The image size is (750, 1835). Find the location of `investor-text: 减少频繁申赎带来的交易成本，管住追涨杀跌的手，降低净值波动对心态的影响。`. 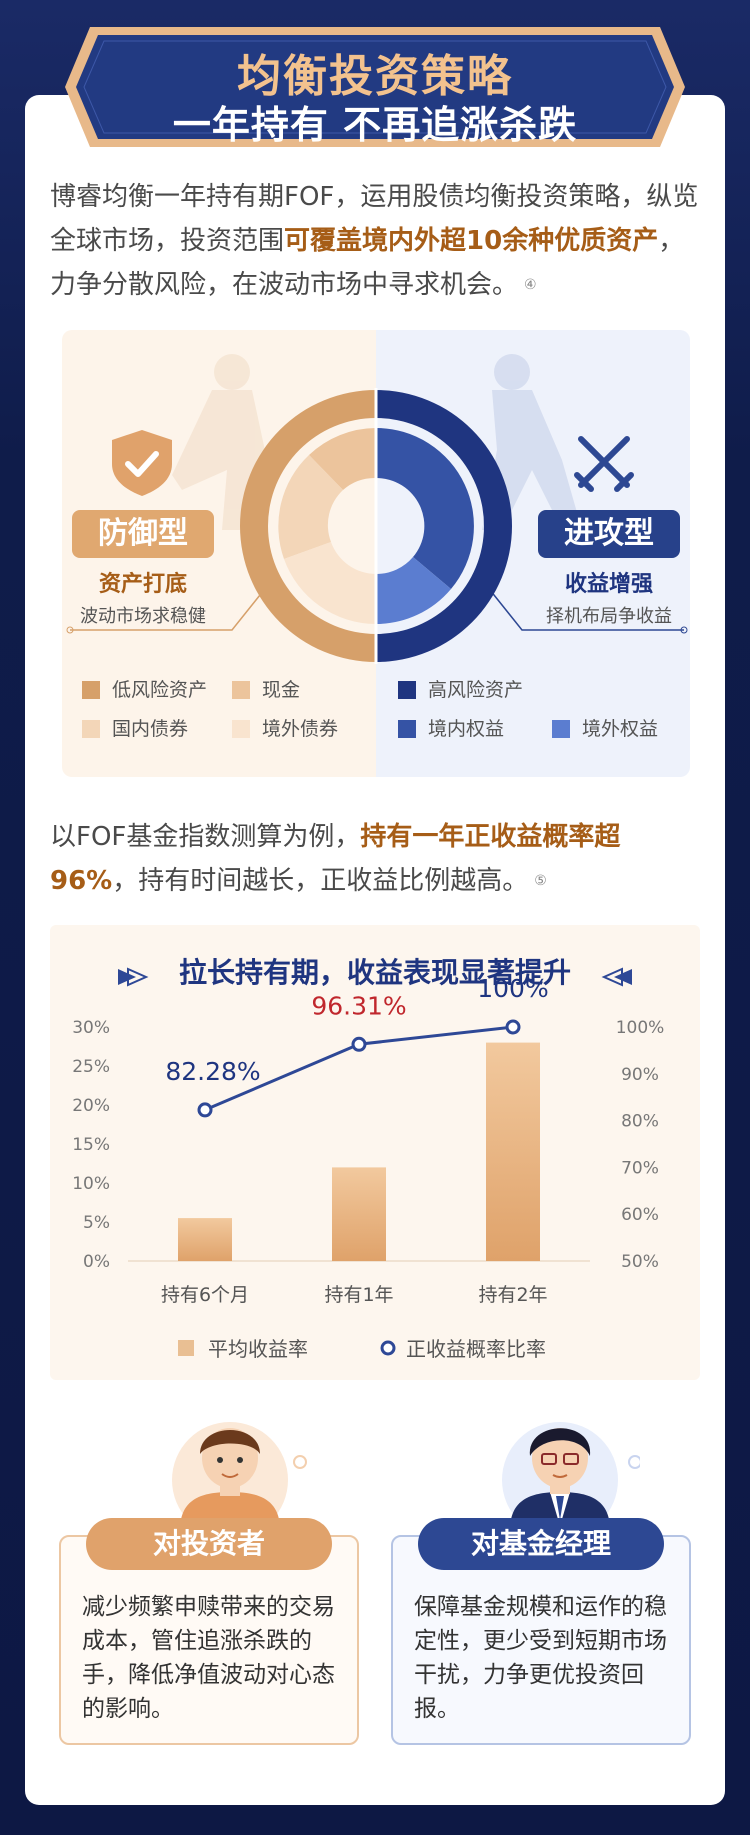

investor-text: 减少频繁申赎带来的交易成本，管住追涨杀跌的手，降低净值波动对心态的影响。 is located at coordinates (208, 1658).